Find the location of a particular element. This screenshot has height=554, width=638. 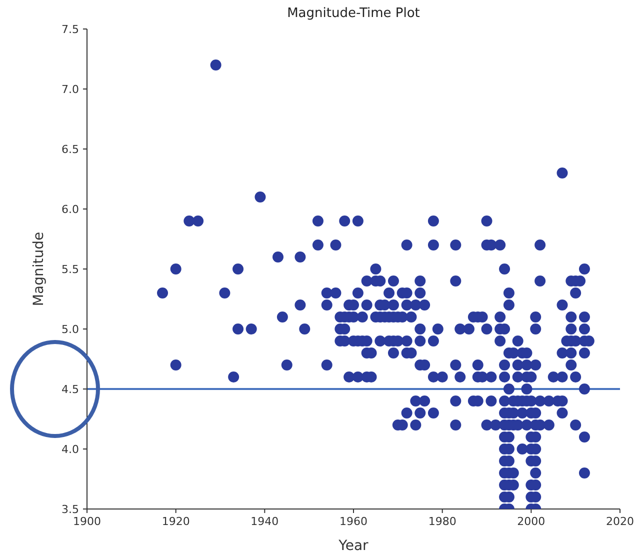

y-tick-label: 7.5 is located at coordinates (70, 29).